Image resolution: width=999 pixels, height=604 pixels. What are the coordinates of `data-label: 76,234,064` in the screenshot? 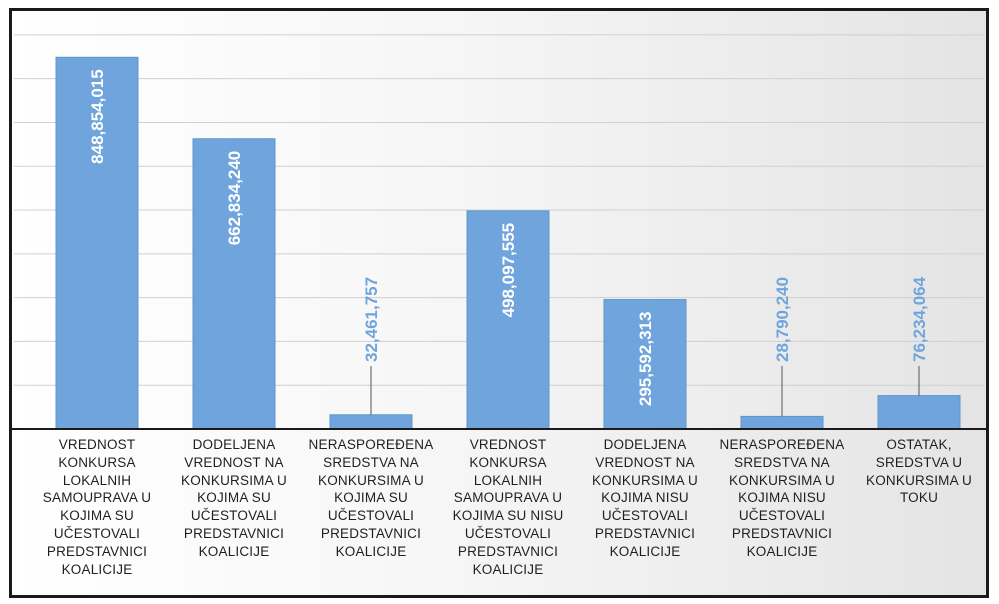 It's located at (919, 319).